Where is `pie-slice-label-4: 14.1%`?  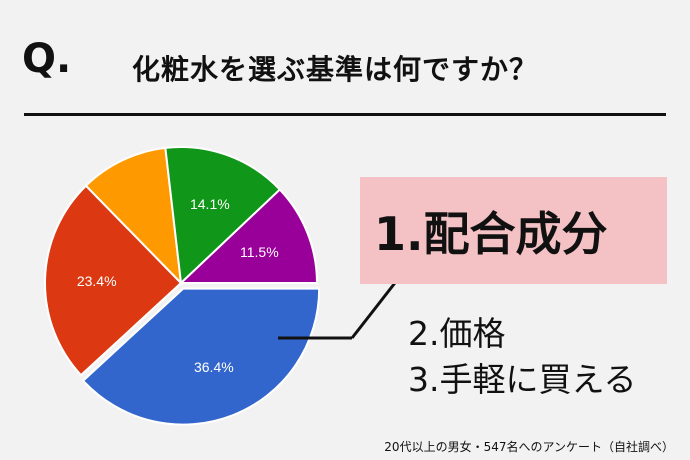
pie-slice-label-4: 14.1% is located at coordinates (210, 204).